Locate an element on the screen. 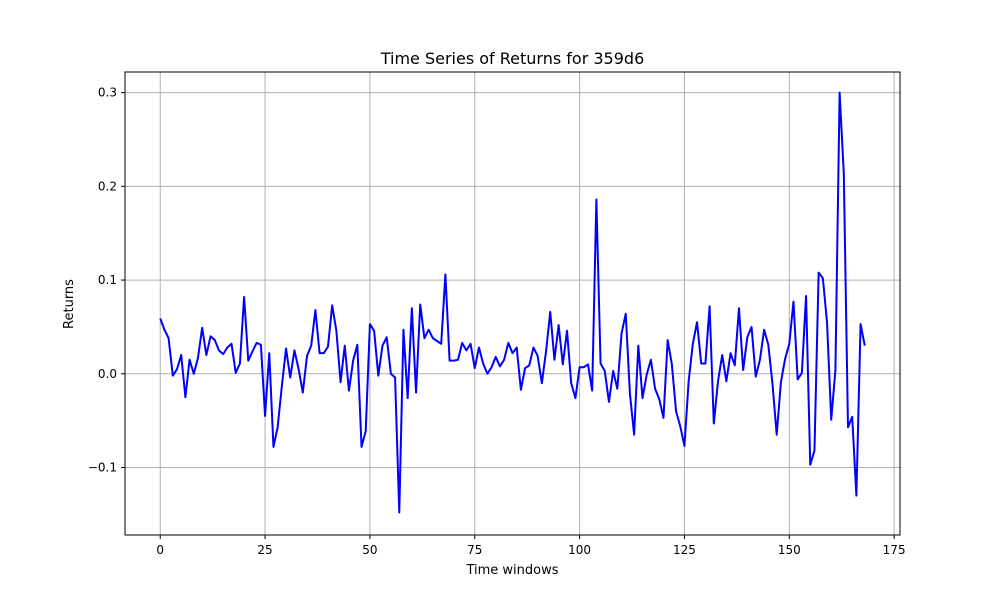  x-tick-label: 100 is located at coordinates (579, 550).